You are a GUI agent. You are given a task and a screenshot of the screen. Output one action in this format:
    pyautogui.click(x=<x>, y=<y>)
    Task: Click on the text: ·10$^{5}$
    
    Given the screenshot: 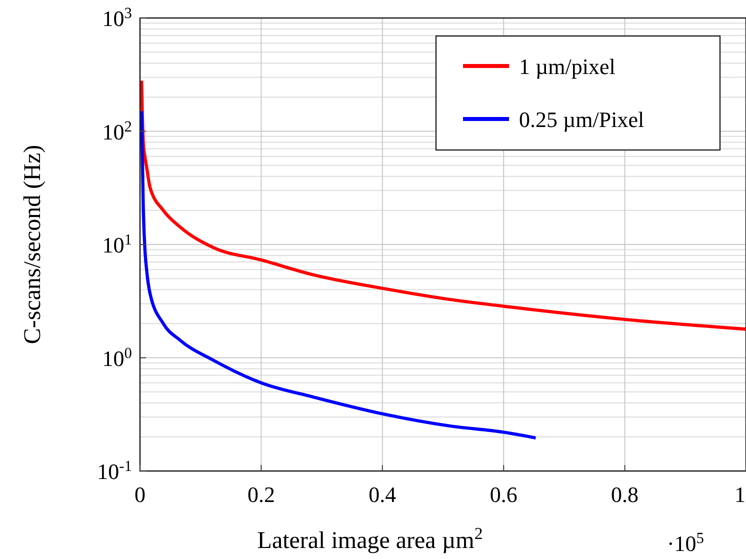 What is the action you would take?
    pyautogui.click(x=685, y=543)
    